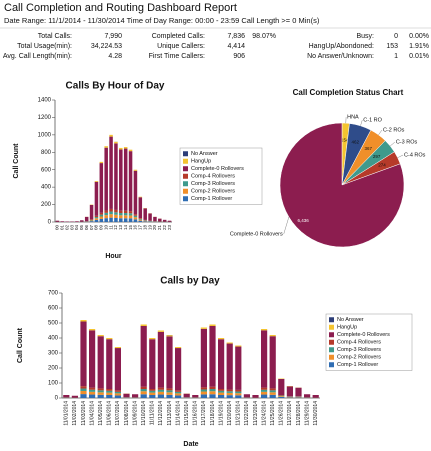 The width and height of the screenshot is (431, 451). I want to click on x-tick-label: 06, so click(86, 228).